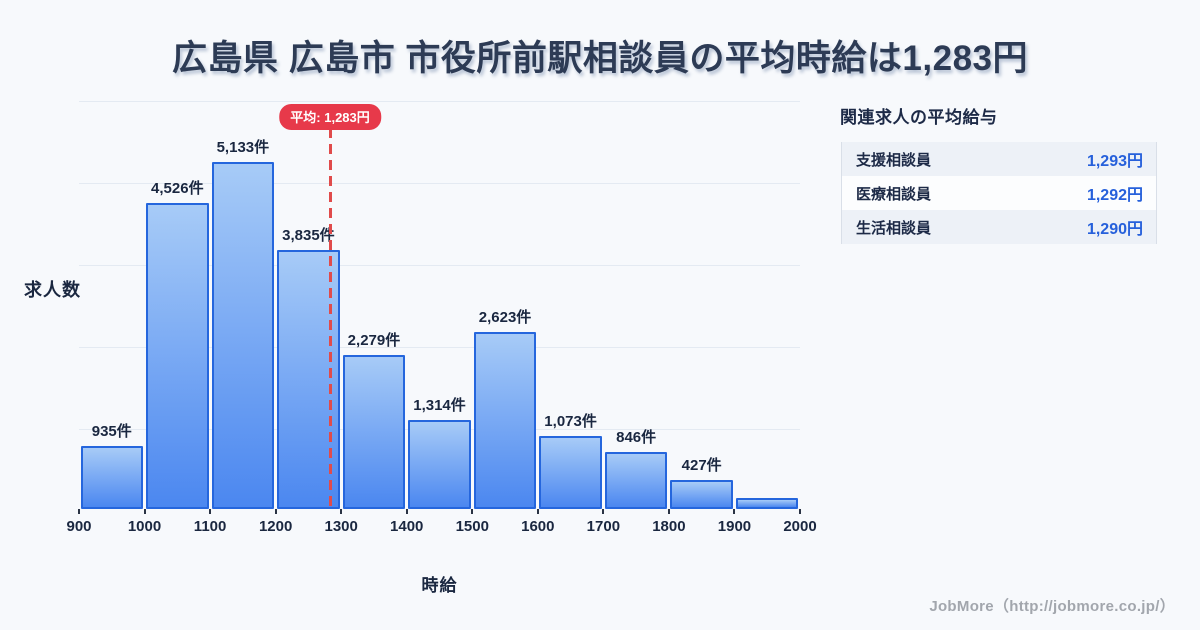  I want to click on x-axis-tick-label: 2000, so click(800, 526).